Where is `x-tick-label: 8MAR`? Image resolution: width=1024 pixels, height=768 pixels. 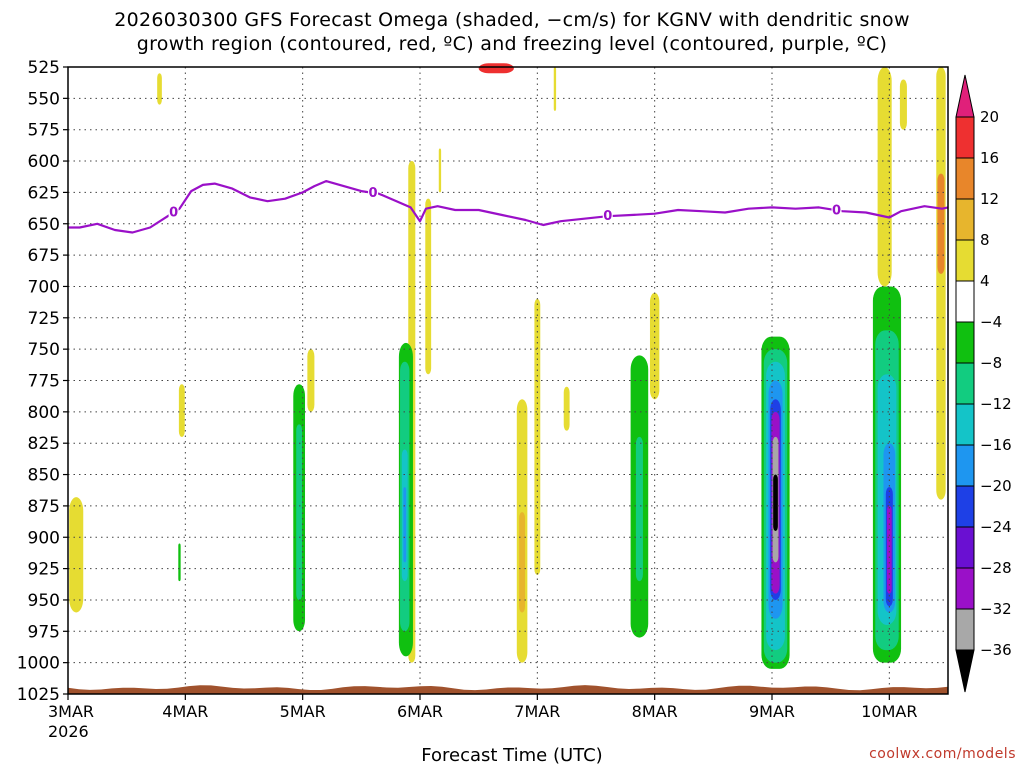
x-tick-label: 8MAR is located at coordinates (655, 711).